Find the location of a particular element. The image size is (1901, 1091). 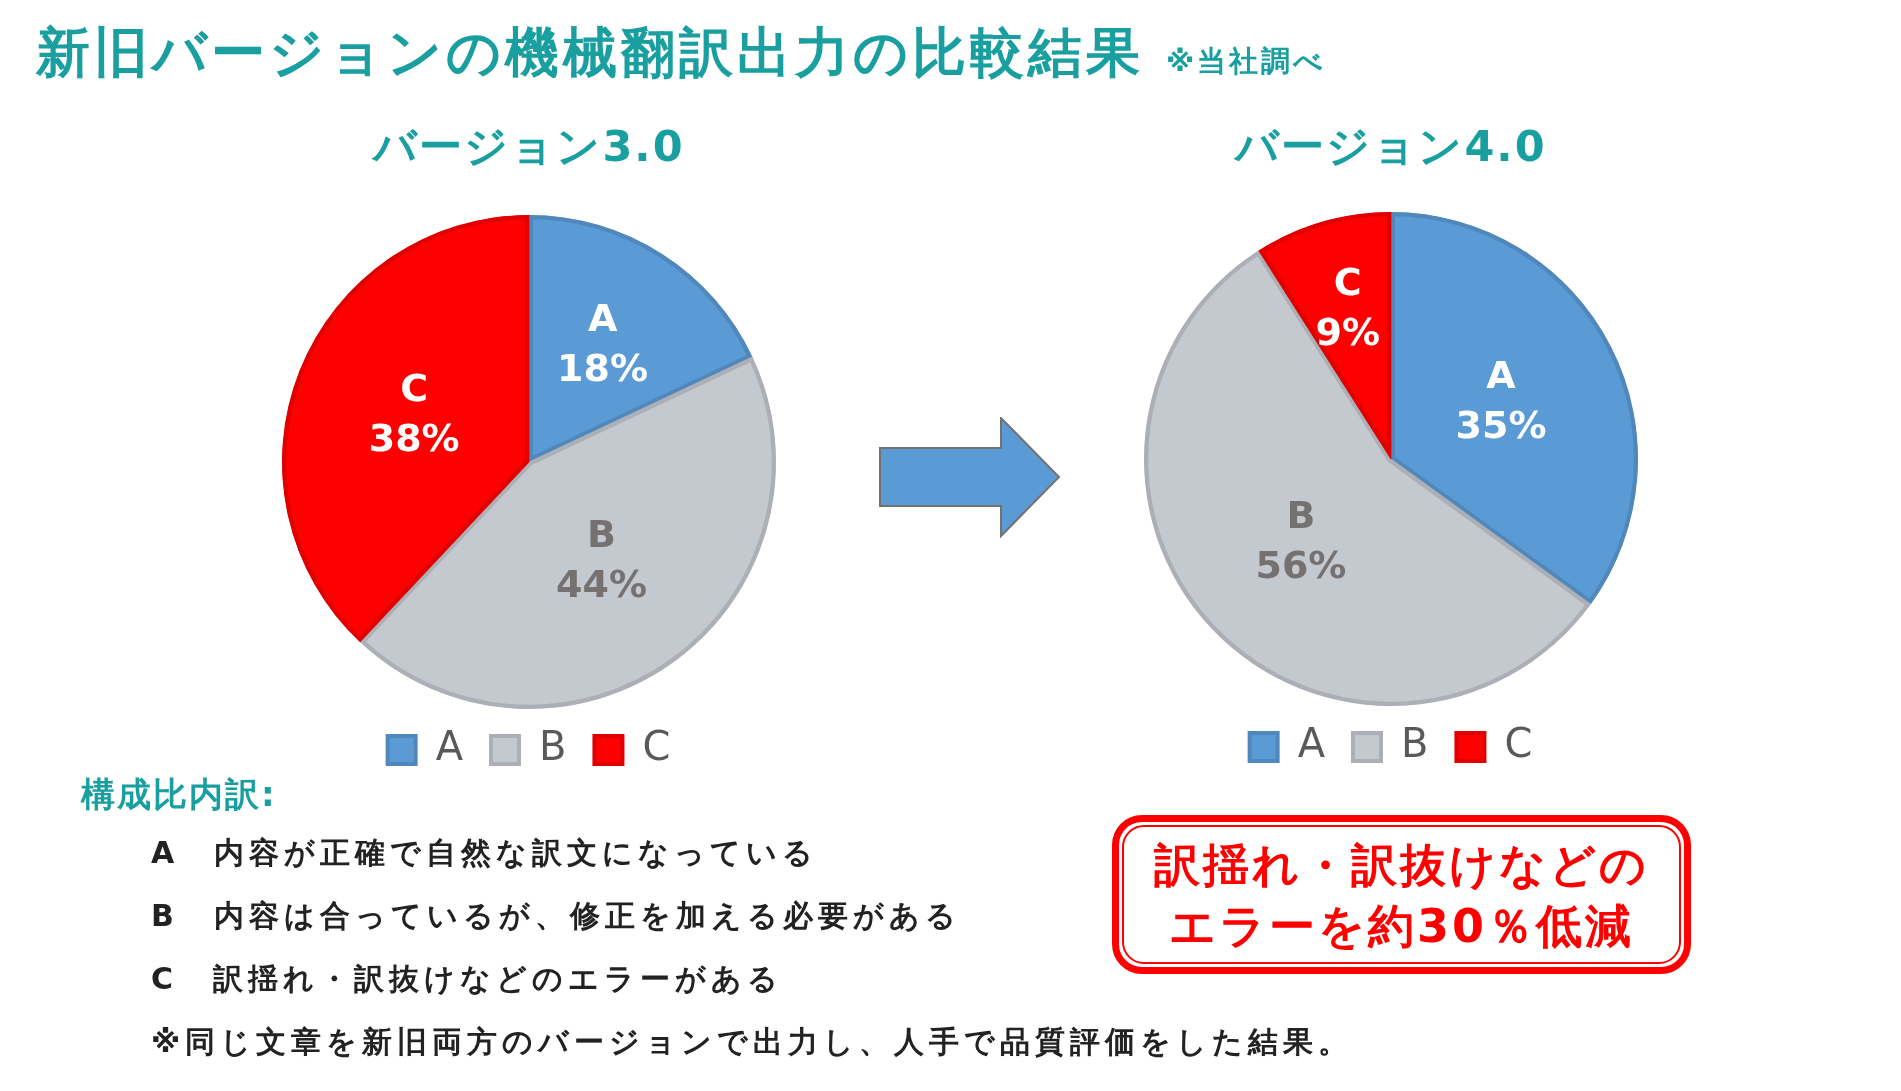

chart-title: バージョン4.0 is located at coordinates (1391, 146).